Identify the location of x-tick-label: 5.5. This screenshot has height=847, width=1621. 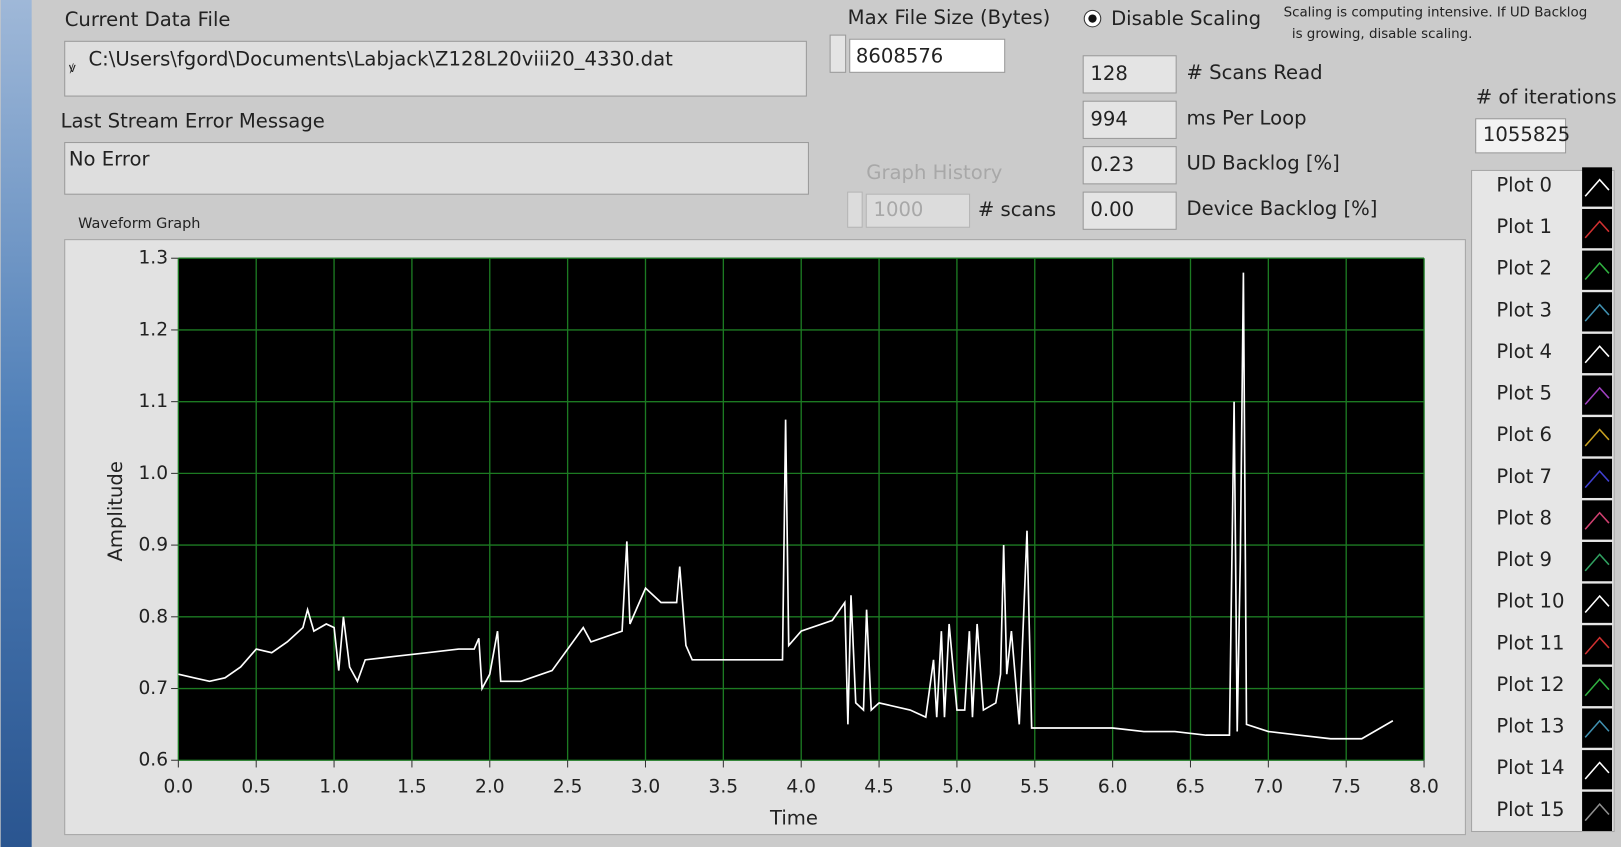
(1035, 787).